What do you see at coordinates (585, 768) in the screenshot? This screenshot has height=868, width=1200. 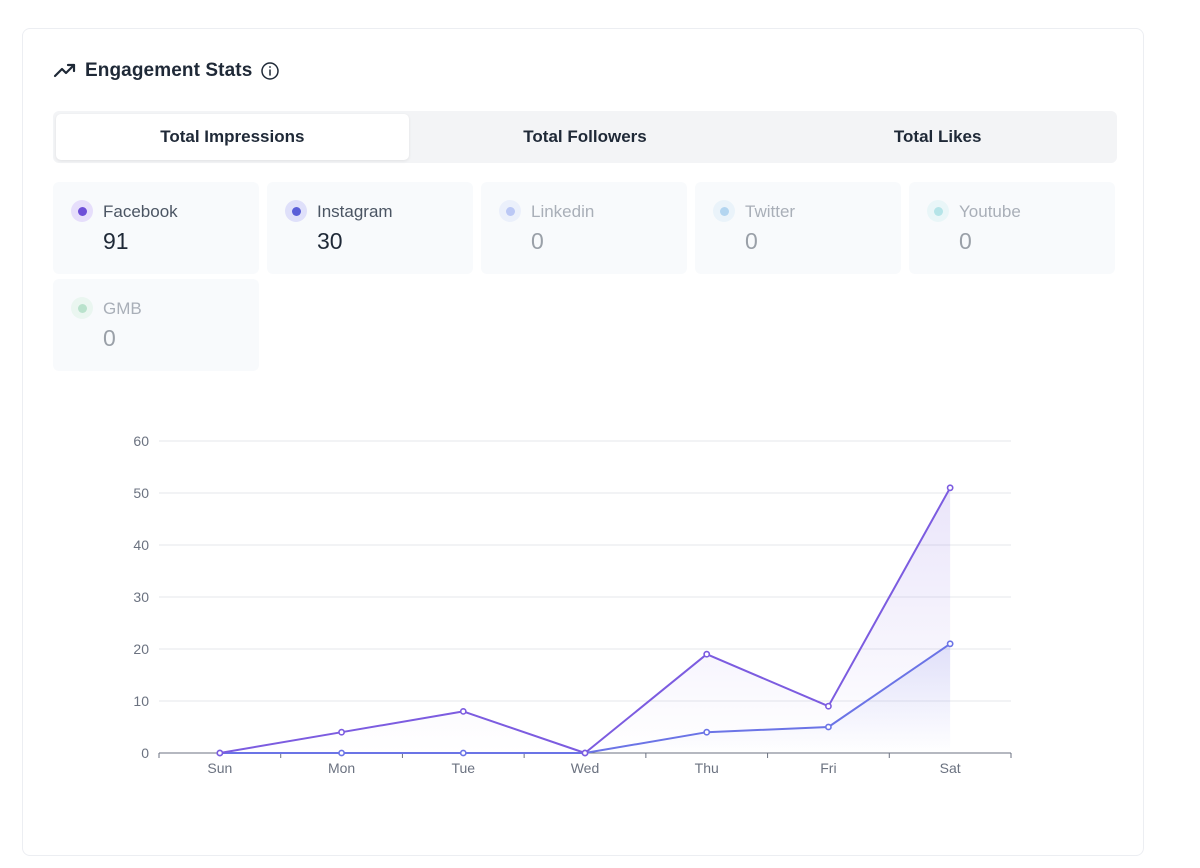 I see `x-tick-label: Wed` at bounding box center [585, 768].